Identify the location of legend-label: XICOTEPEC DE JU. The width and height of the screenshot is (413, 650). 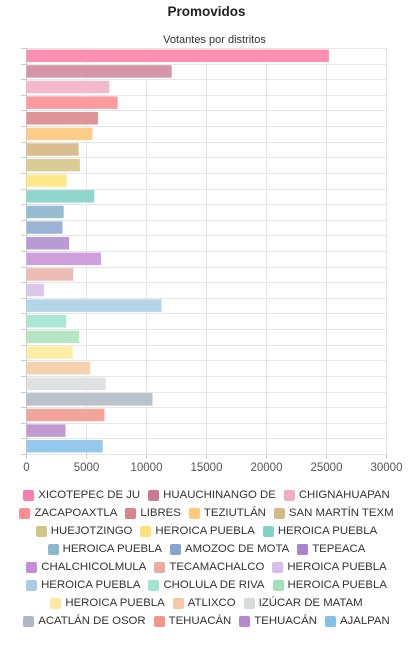
(89, 495).